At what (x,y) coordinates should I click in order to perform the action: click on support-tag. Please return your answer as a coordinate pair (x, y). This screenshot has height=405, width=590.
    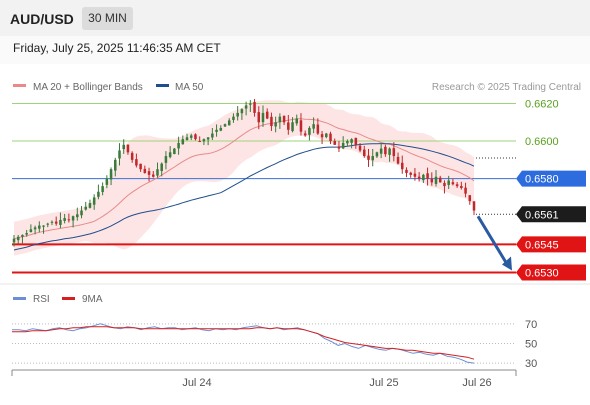
    Looking at the image, I should click on (551, 244).